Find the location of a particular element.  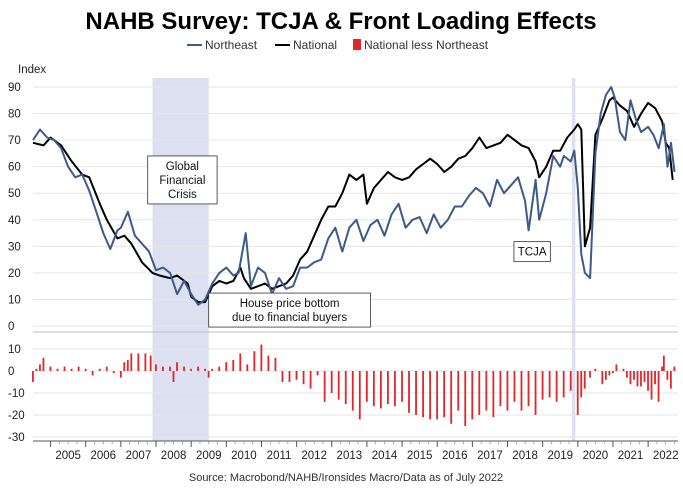

legend-label-northeast: Northeast is located at coordinates (231, 45).